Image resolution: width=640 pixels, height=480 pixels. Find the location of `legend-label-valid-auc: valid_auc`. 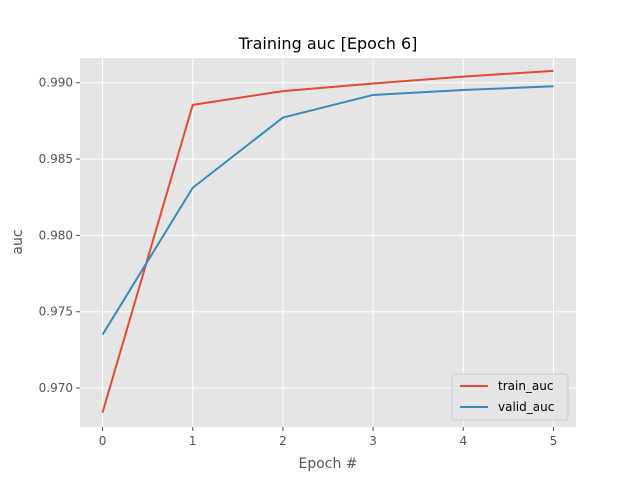

legend-label-valid-auc: valid_auc is located at coordinates (526, 407).